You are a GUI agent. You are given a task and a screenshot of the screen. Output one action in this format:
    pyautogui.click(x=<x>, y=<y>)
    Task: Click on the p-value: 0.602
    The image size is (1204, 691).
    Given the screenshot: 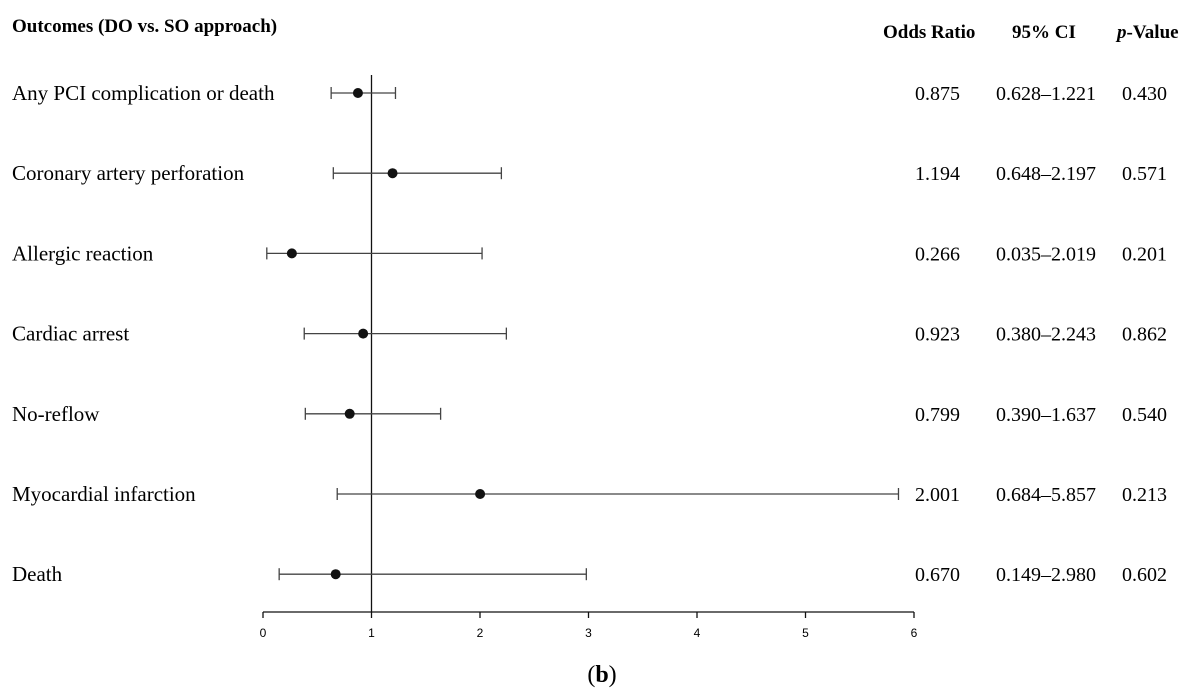 What is the action you would take?
    pyautogui.click(x=1144, y=575)
    